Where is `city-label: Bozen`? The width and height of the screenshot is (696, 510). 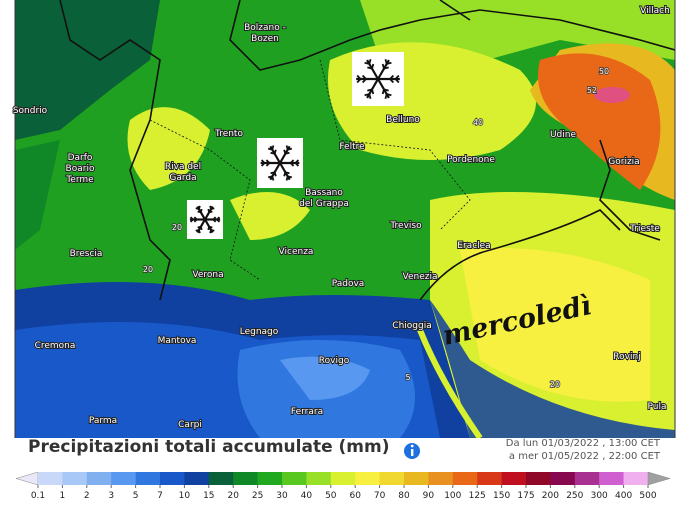 city-label: Bozen is located at coordinates (265, 39).